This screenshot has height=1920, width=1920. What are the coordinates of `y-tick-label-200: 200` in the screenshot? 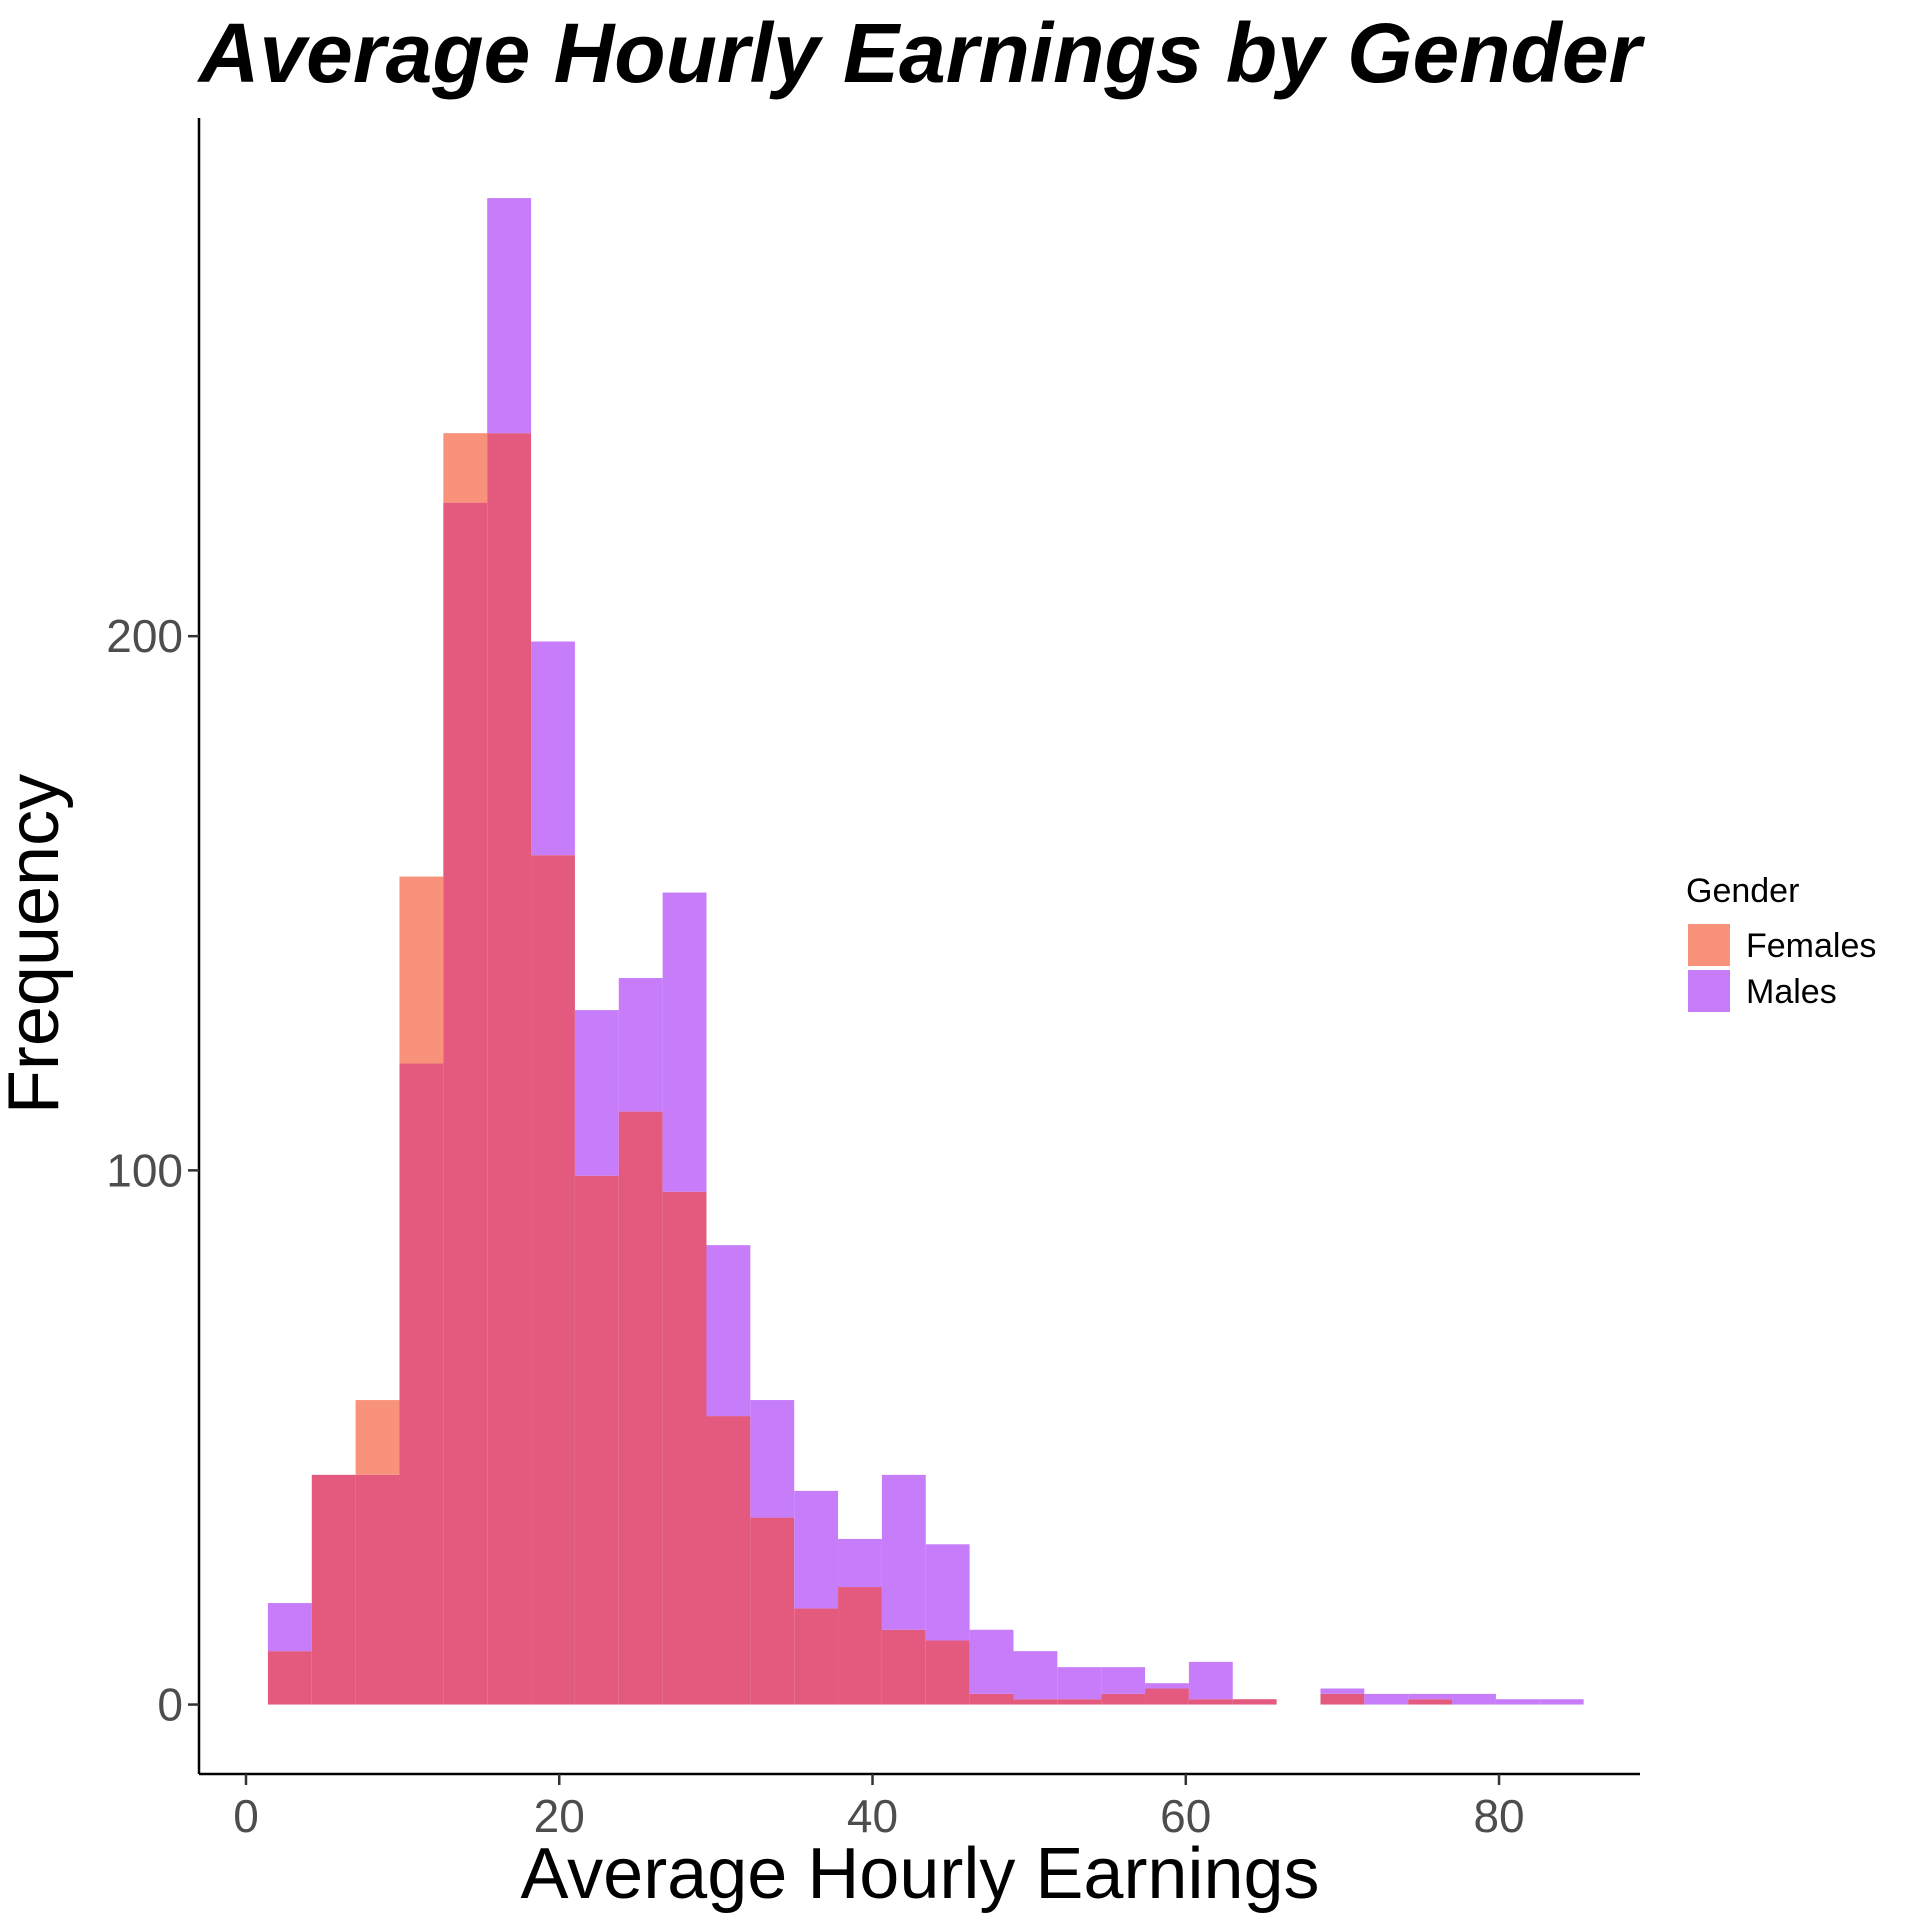 It's located at (144, 636).